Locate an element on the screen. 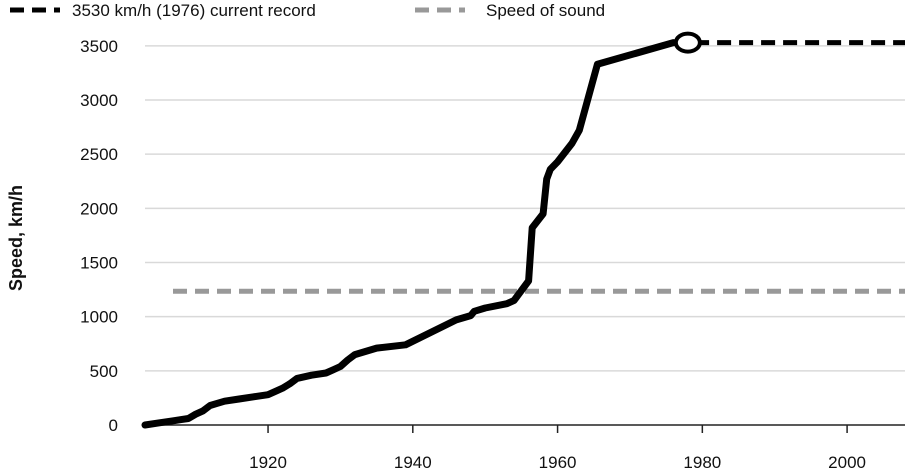 The image size is (907, 470). x-axis-ticks: 1920 1940 1960 1980 2000 is located at coordinates (557, 447).